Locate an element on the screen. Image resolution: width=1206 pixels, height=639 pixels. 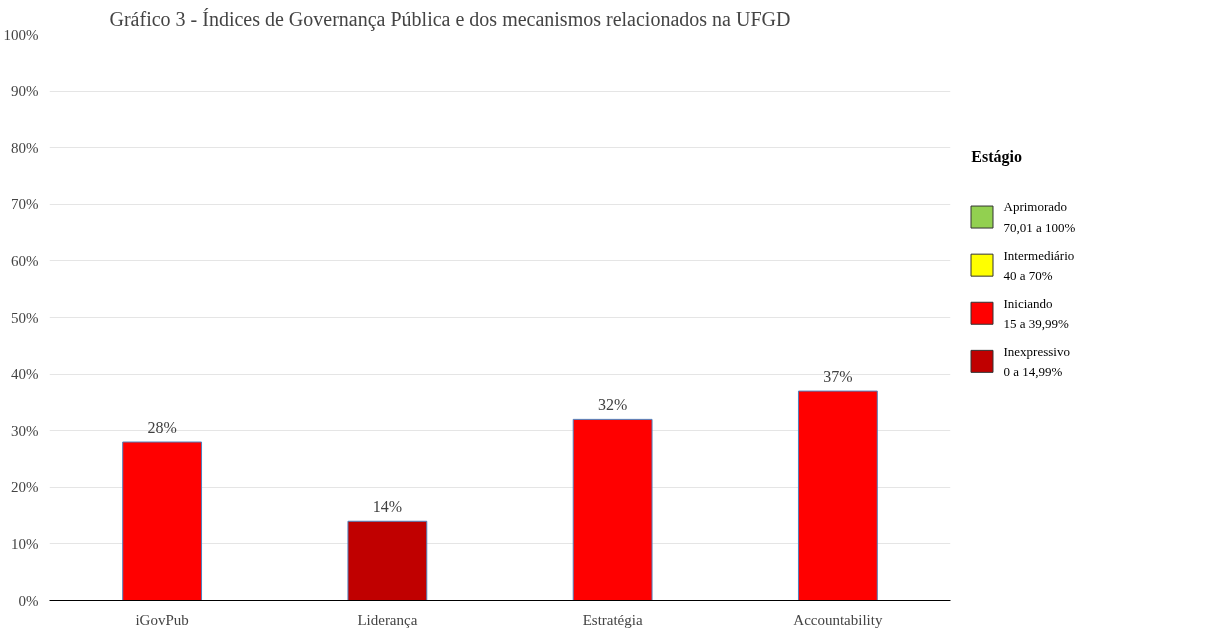
y-tick-label: 10% is located at coordinates (25, 543).